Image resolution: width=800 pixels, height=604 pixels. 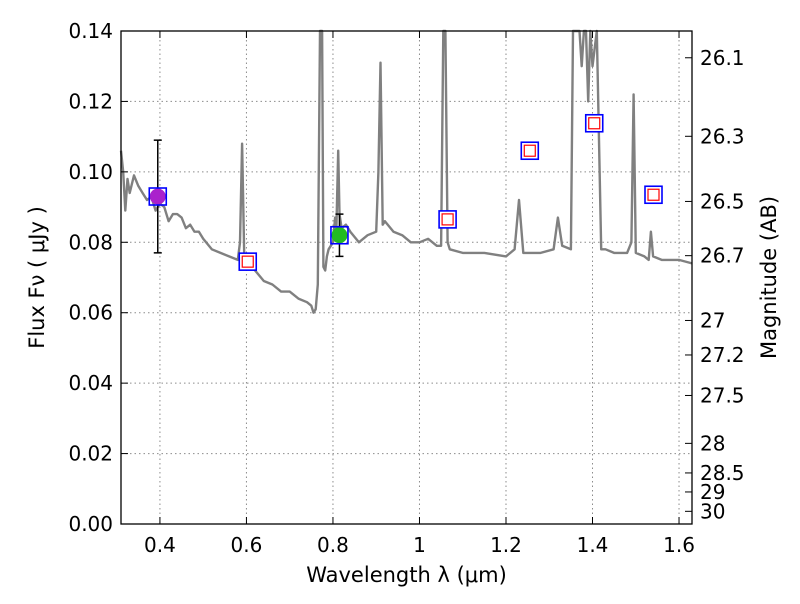 What do you see at coordinates (90, 31) in the screenshot?
I see `y-tick-label: 0.14` at bounding box center [90, 31].